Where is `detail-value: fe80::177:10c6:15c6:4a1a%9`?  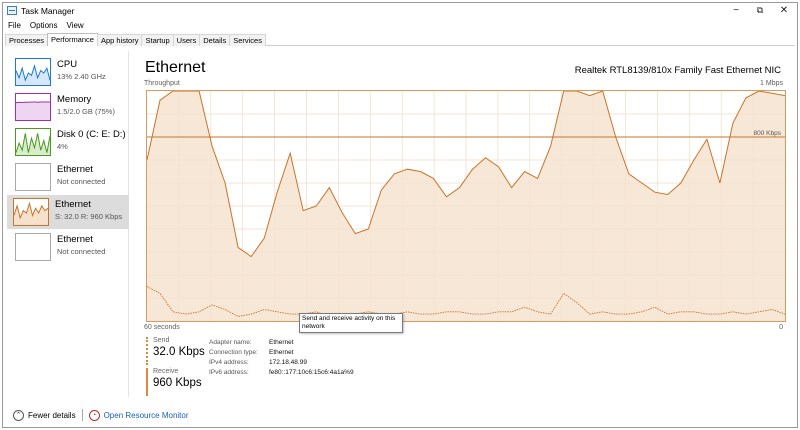 detail-value: fe80::177:10c6:15c6:4a1a%9 is located at coordinates (311, 372).